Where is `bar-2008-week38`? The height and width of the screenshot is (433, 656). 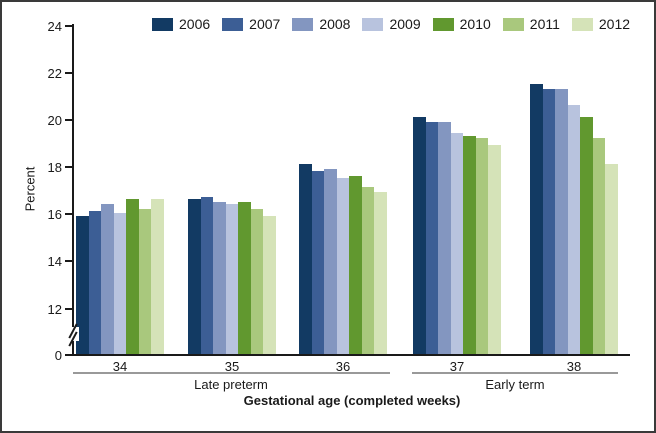
bar-2008-week38 is located at coordinates (561, 221).